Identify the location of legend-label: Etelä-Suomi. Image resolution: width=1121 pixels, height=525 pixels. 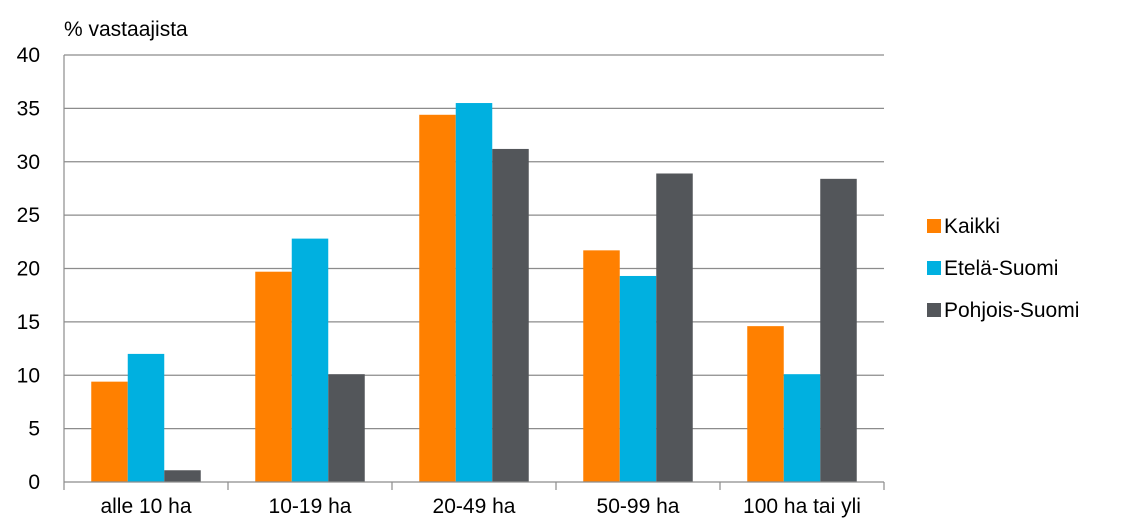
(1001, 268).